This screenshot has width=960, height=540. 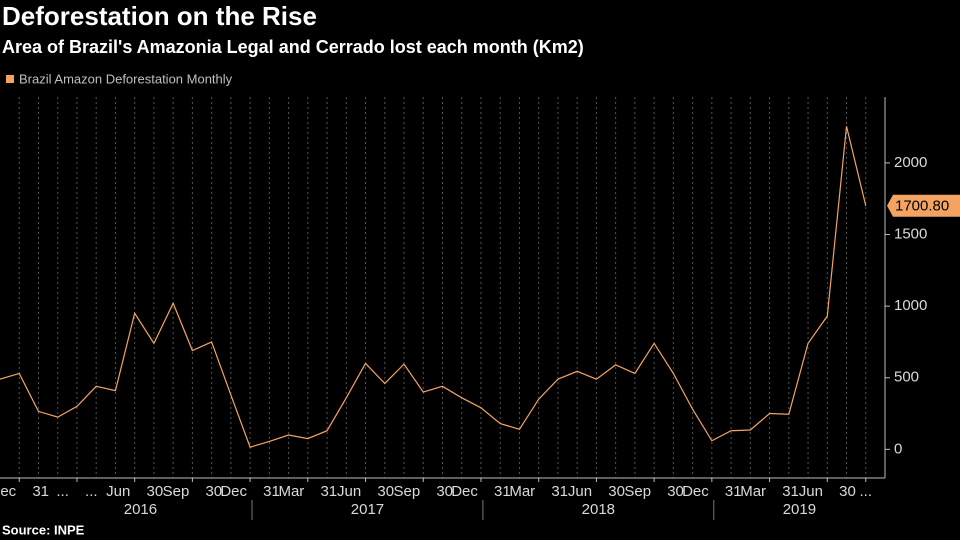 I want to click on year-label: 2019, so click(x=799, y=509).